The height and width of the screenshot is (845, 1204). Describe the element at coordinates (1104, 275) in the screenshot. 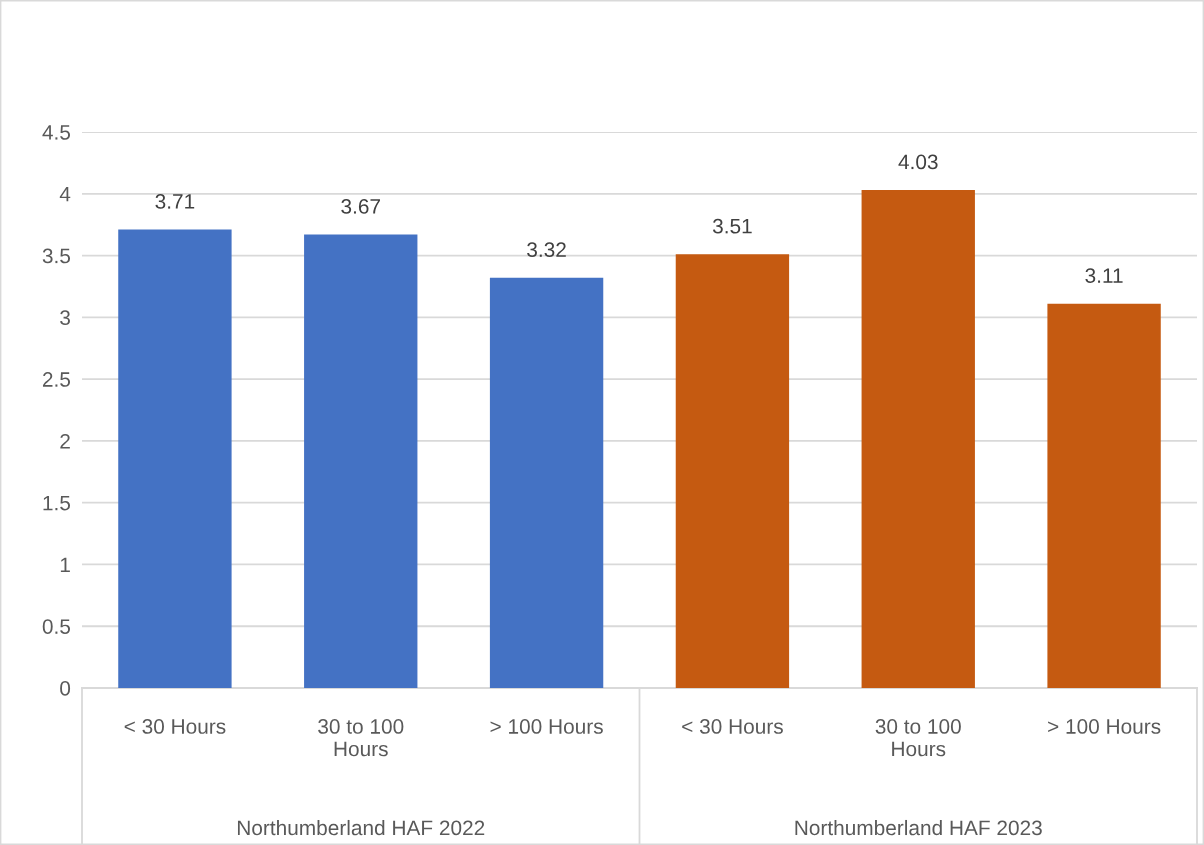

I see `data-label: 3.11` at that location.